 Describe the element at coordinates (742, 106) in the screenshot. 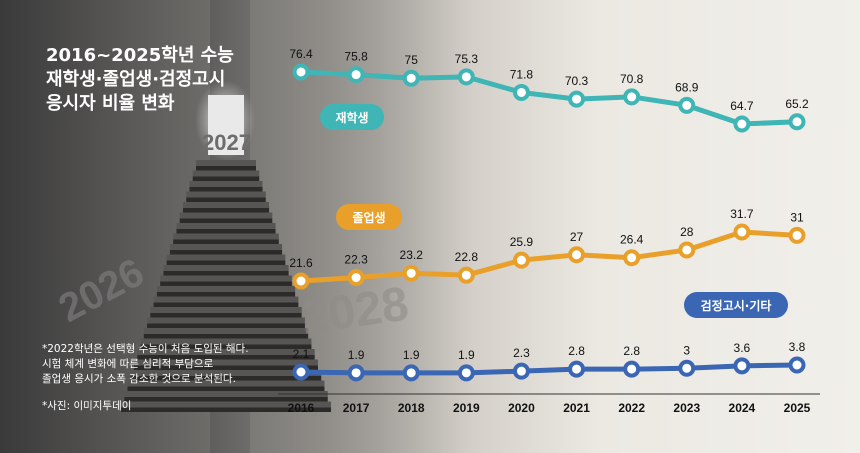

I see `data-label-enrolled: 64.7` at that location.